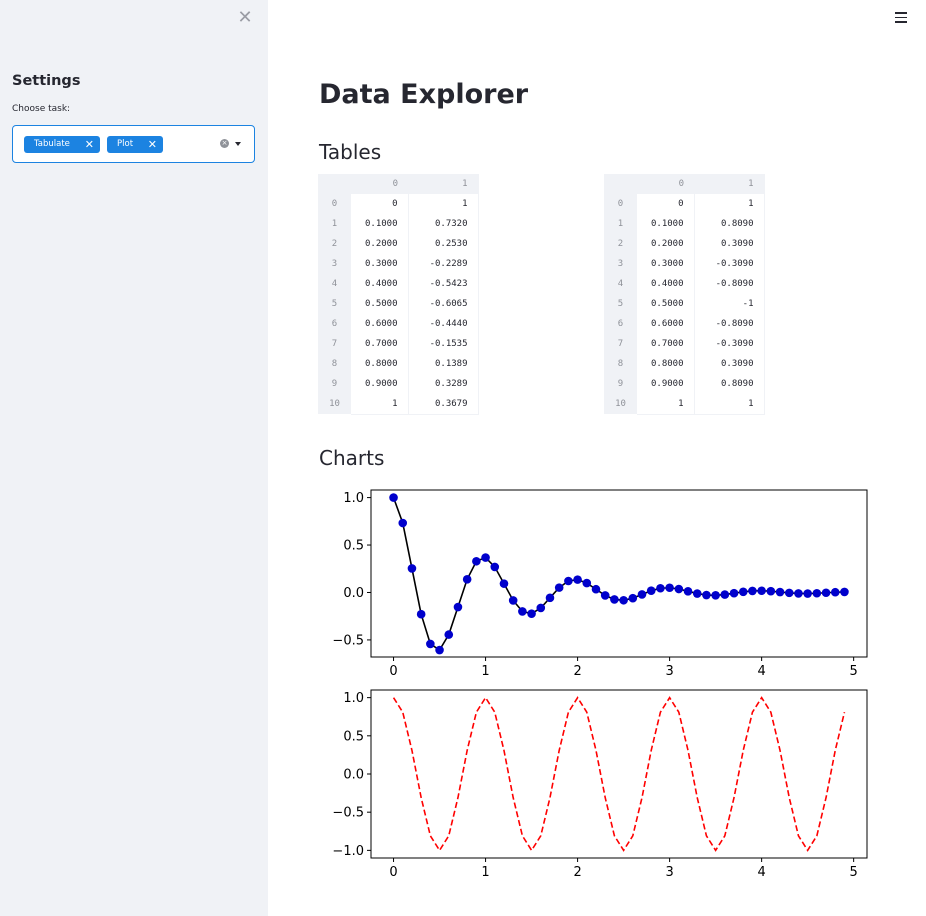 The width and height of the screenshot is (926, 916). What do you see at coordinates (443, 344) in the screenshot?
I see `table-cell: -0.1535` at bounding box center [443, 344].